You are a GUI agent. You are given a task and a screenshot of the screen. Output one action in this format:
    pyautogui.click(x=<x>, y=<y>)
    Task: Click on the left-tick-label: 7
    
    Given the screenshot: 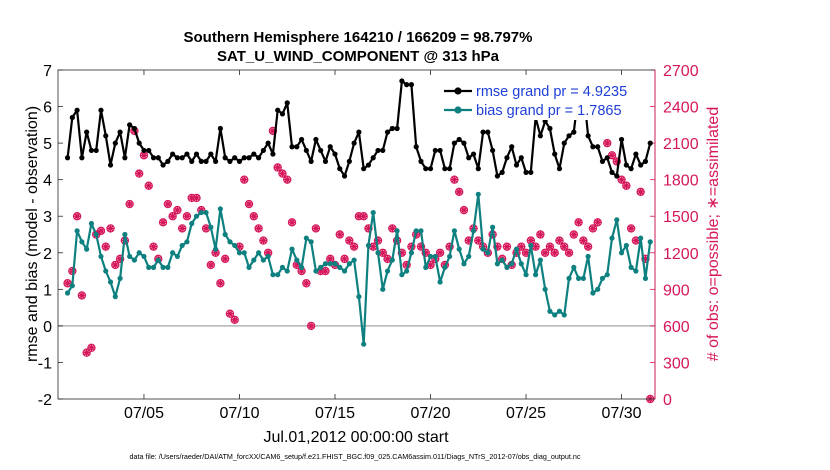 What is the action you would take?
    pyautogui.click(x=47, y=71)
    